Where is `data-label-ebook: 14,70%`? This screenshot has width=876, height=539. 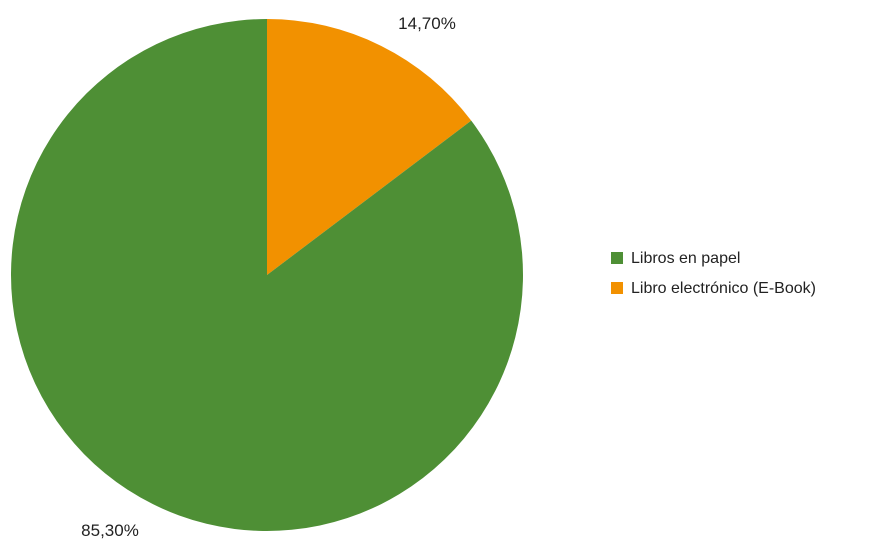
data-label-ebook: 14,70% is located at coordinates (427, 23).